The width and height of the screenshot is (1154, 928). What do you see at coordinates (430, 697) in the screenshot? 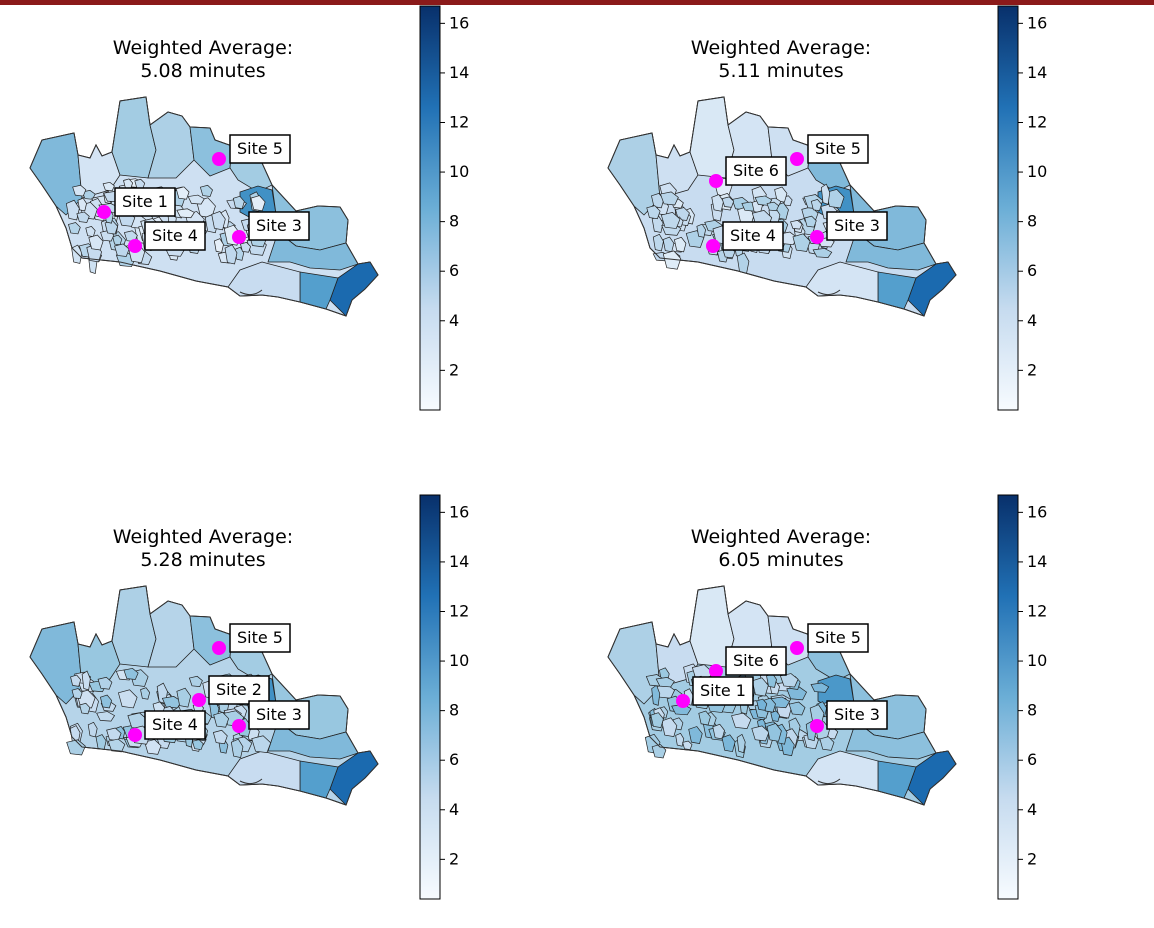
I see `colorbar-gradient` at bounding box center [430, 697].